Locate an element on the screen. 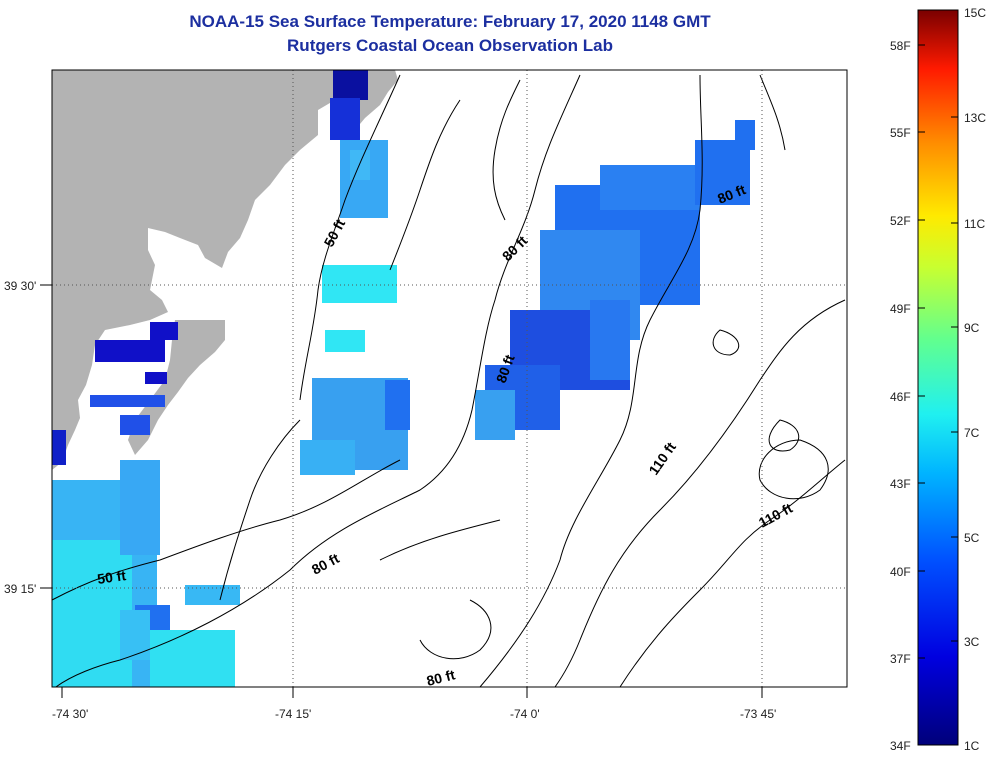  x-tick-label: -74 15' is located at coordinates (293, 714).